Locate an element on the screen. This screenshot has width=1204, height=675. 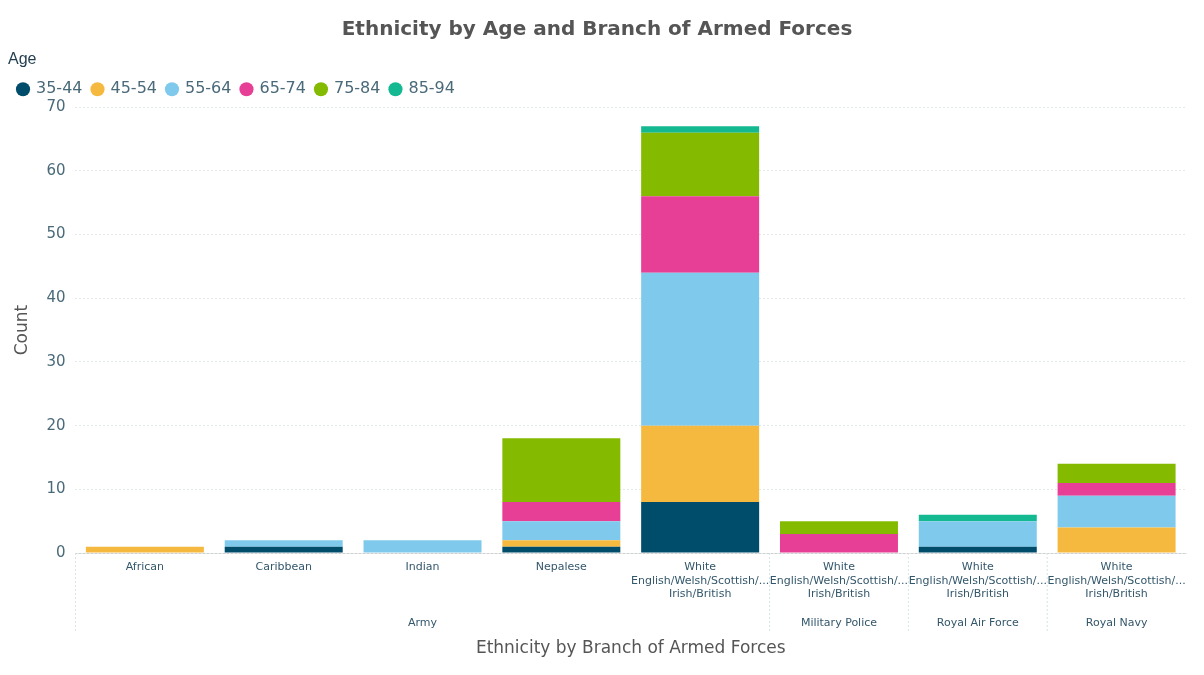
y-axis-title: Count is located at coordinates (20, 330).